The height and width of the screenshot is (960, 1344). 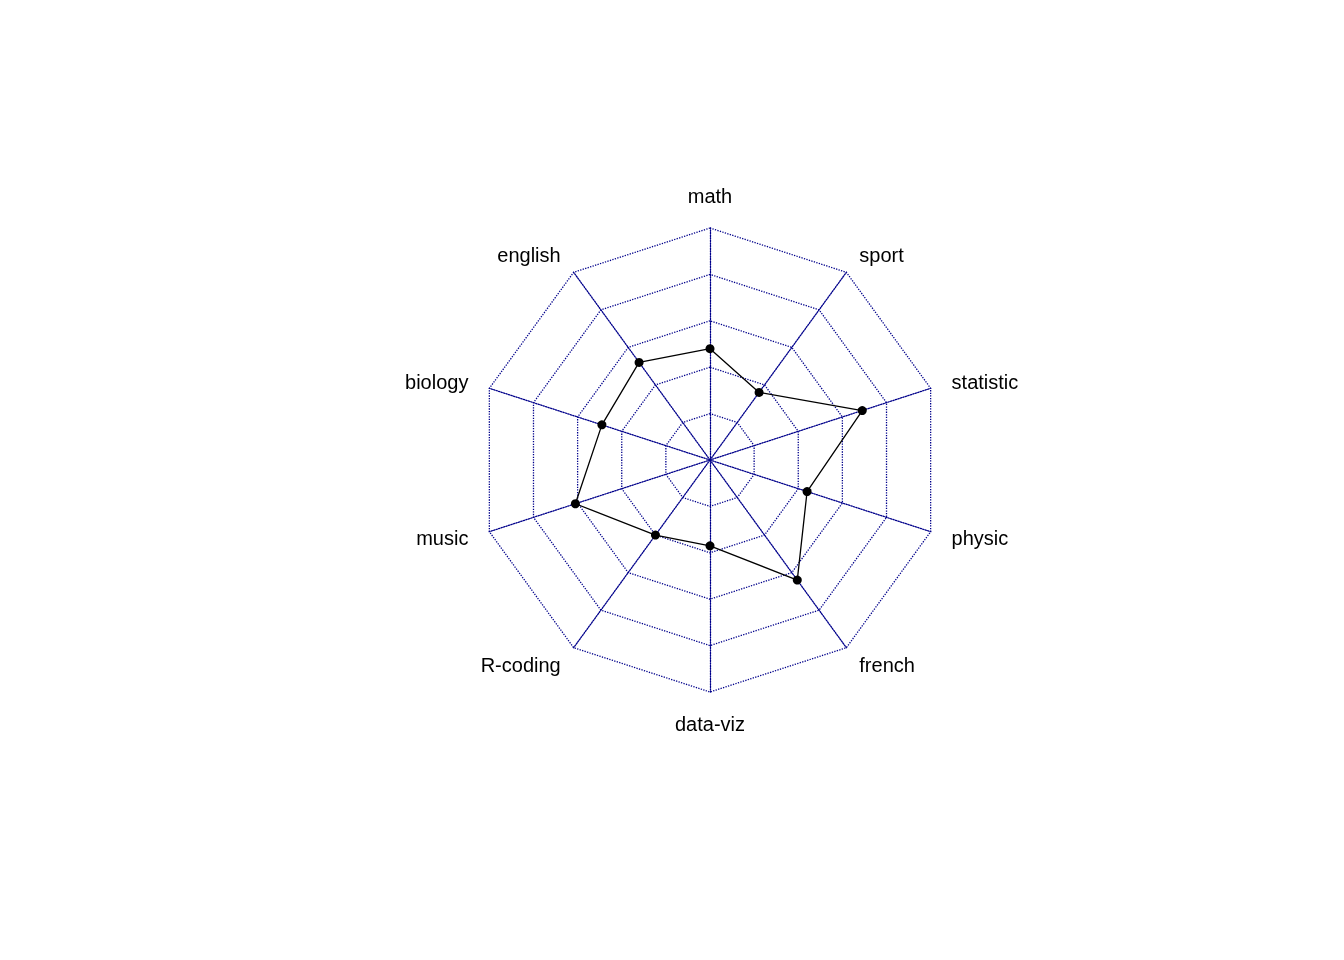 I want to click on spoke-label: data-viz, so click(x=710, y=724).